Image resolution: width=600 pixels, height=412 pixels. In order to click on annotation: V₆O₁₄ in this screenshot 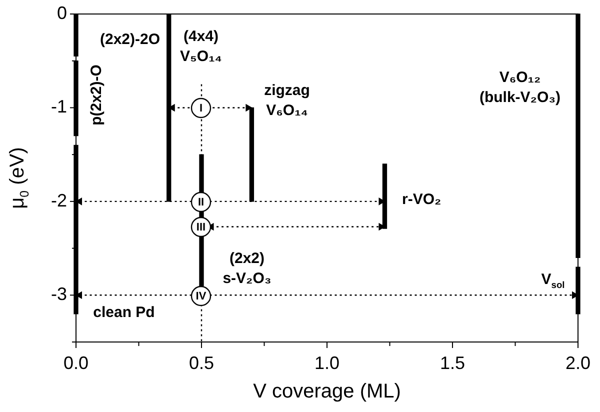, I will do `click(287, 111)`.